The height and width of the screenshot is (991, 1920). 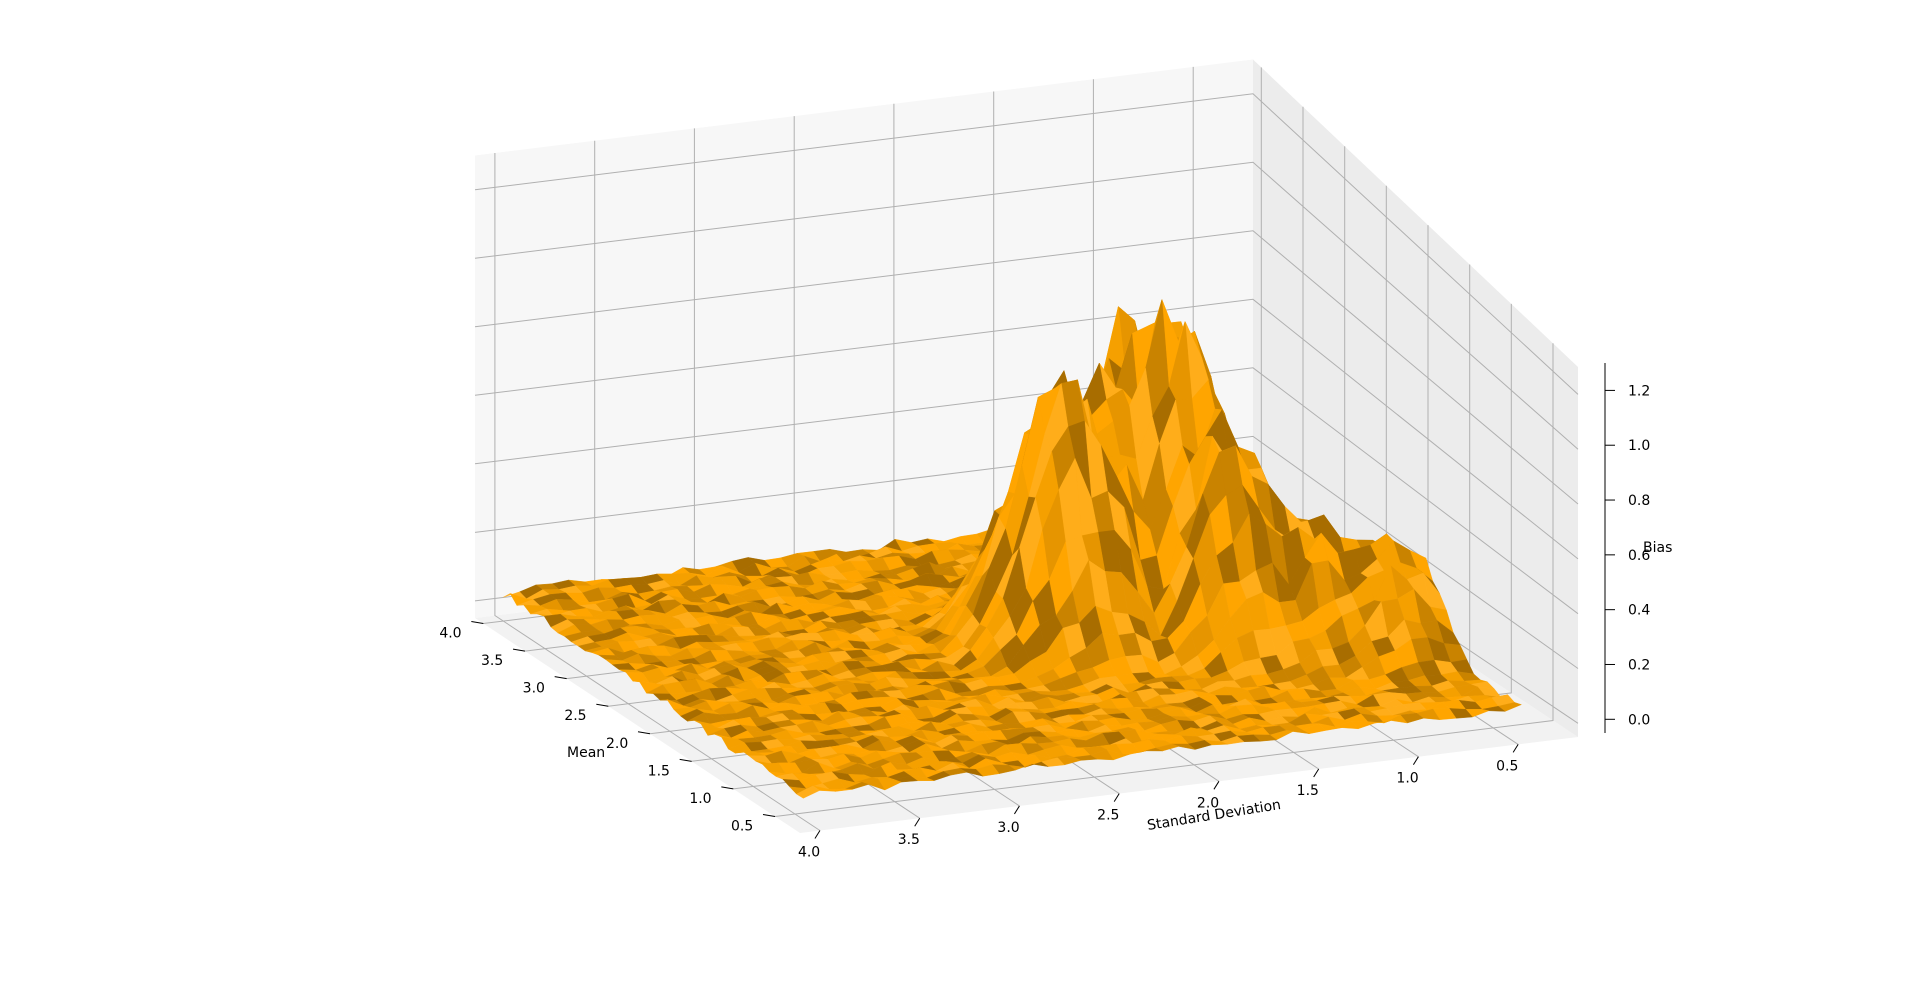 What do you see at coordinates (1108, 816) in the screenshot?
I see `x-tick-label: 2.5` at bounding box center [1108, 816].